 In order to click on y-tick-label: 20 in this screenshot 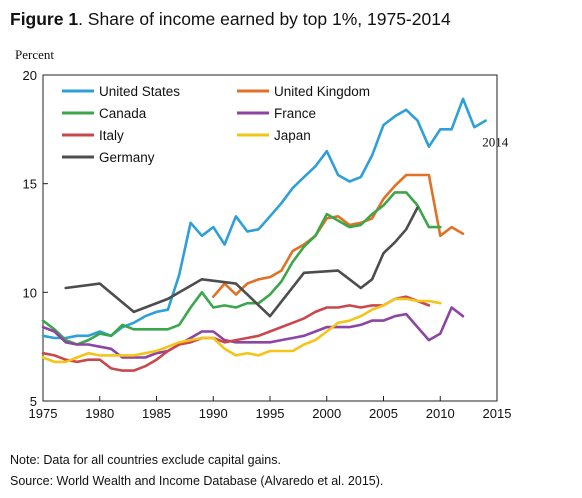, I will do `click(30, 75)`.